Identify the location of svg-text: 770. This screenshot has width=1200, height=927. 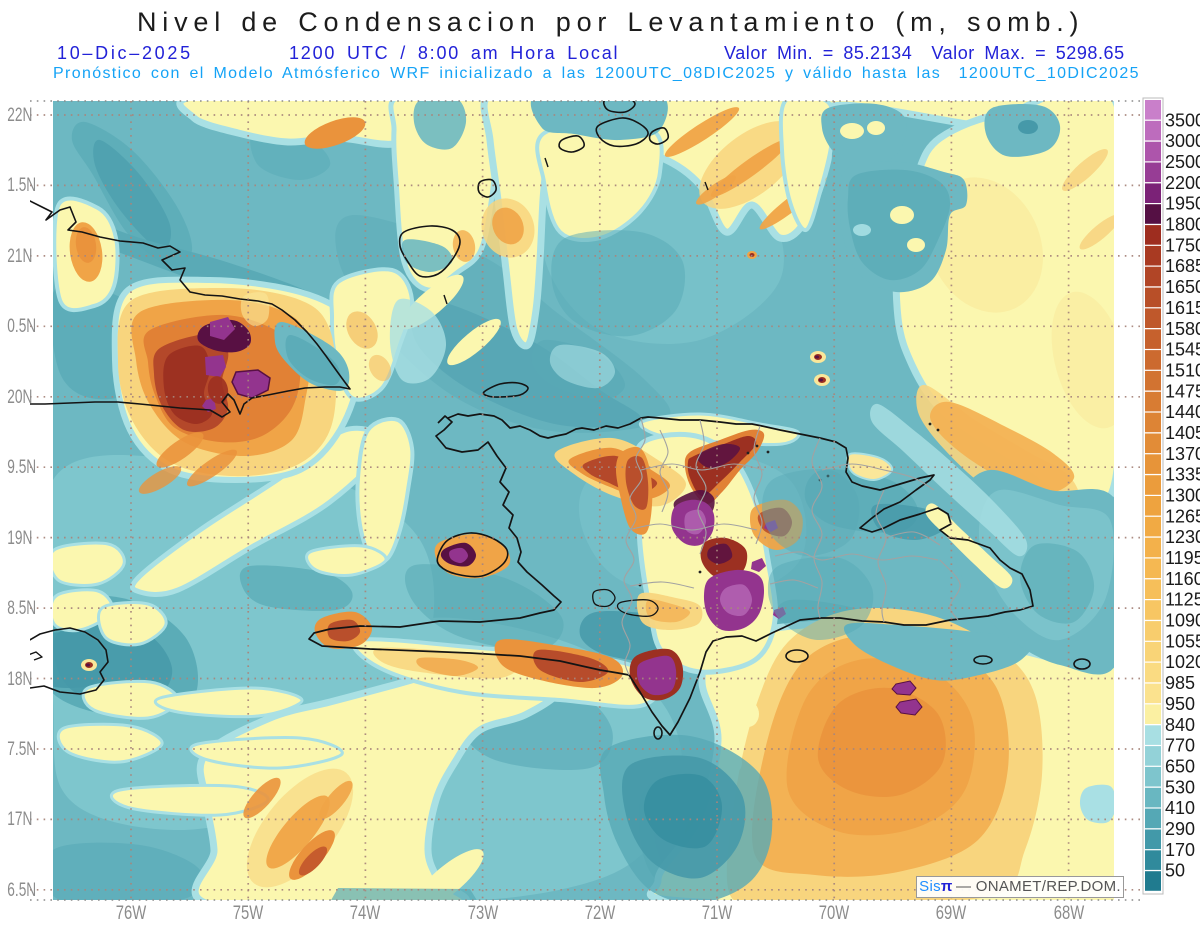
(1180, 746).